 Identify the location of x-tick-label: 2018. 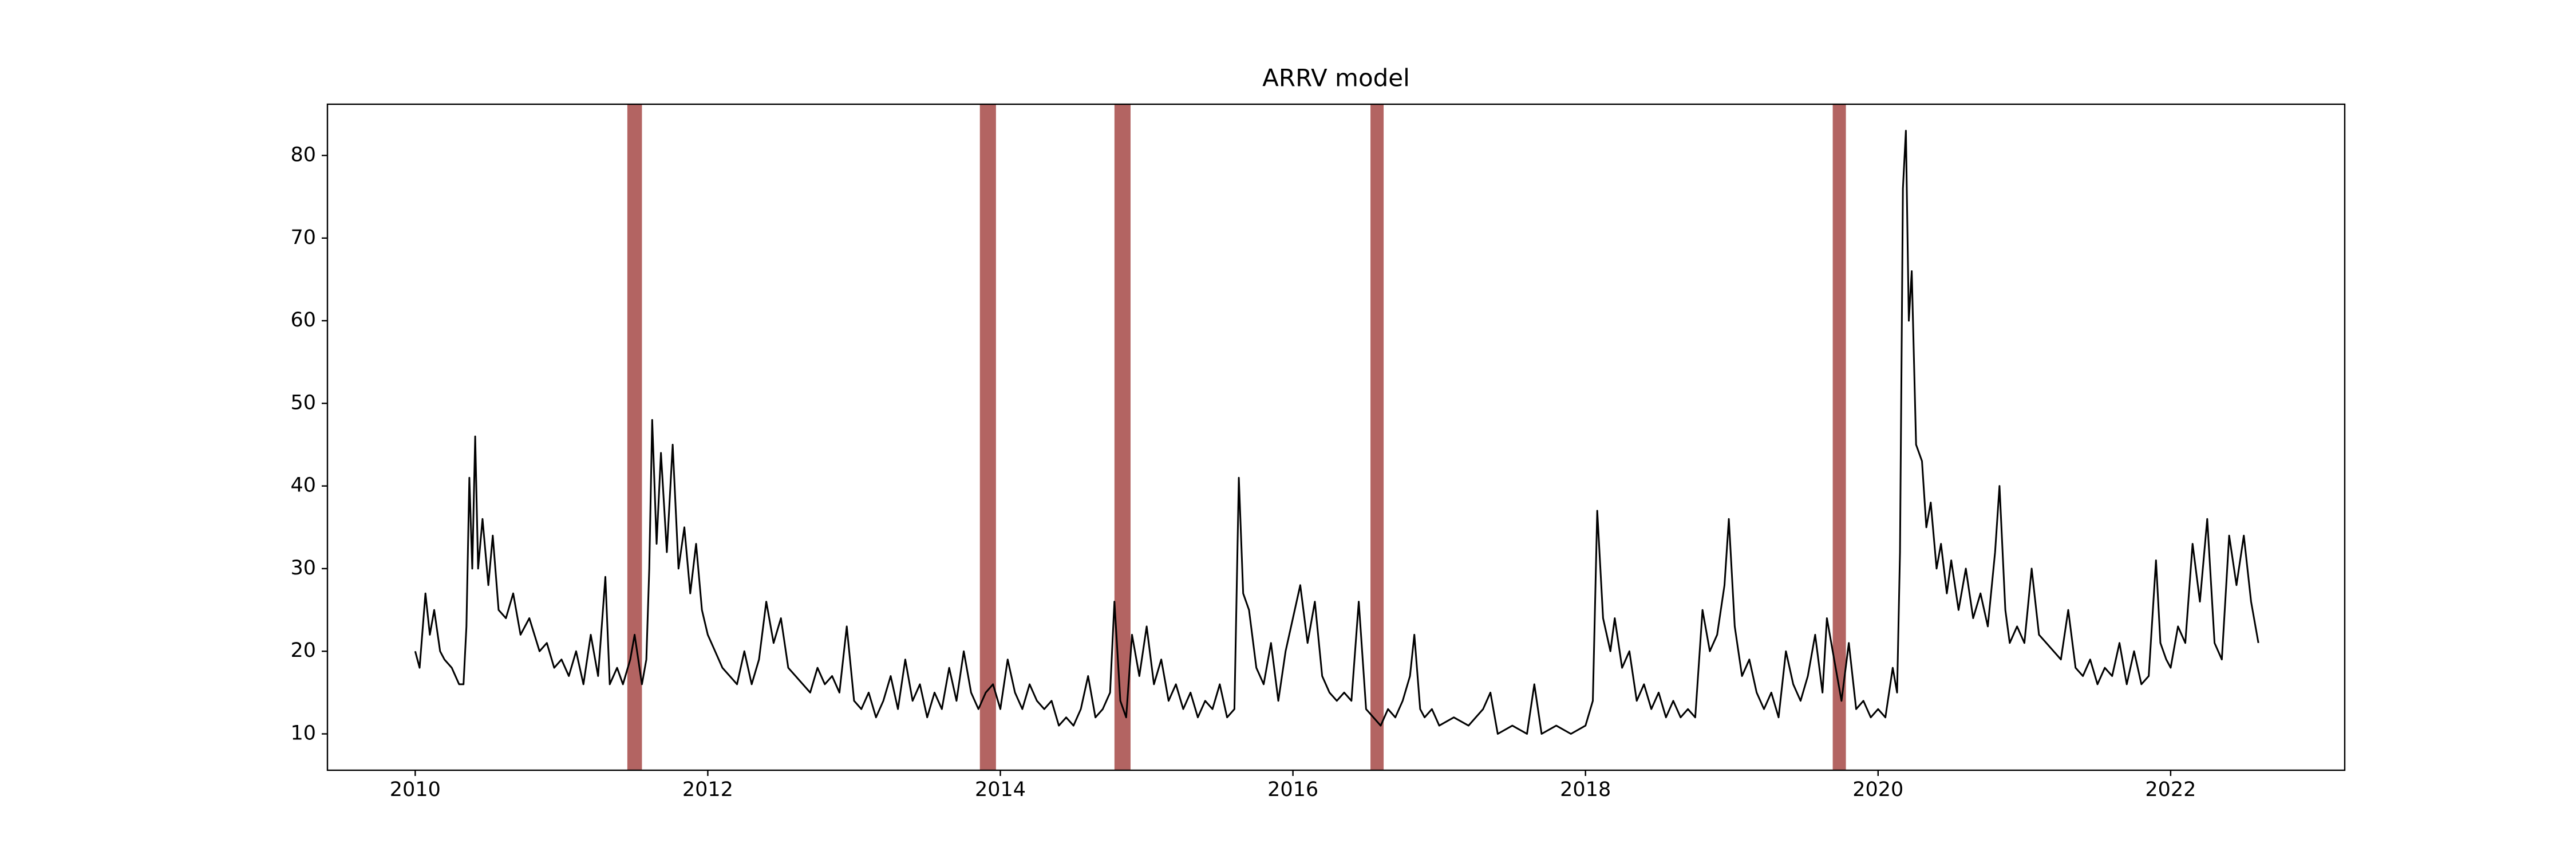
(1585, 789).